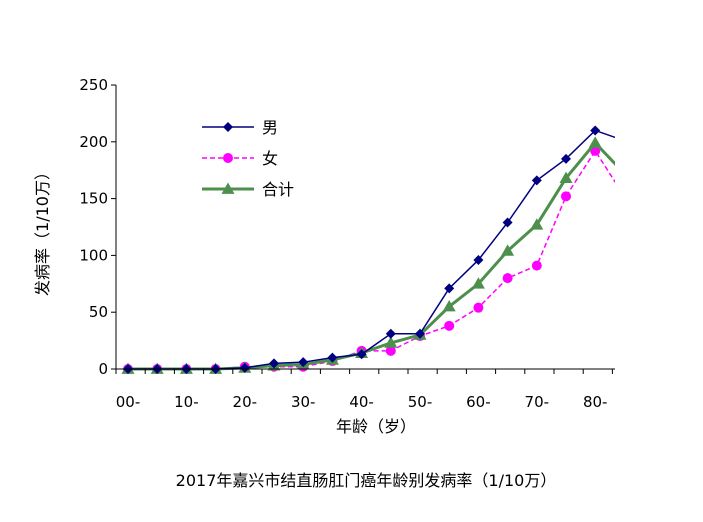 This screenshot has height=522, width=703. Describe the element at coordinates (278, 189) in the screenshot. I see `legend-label-合计: 合计` at that location.